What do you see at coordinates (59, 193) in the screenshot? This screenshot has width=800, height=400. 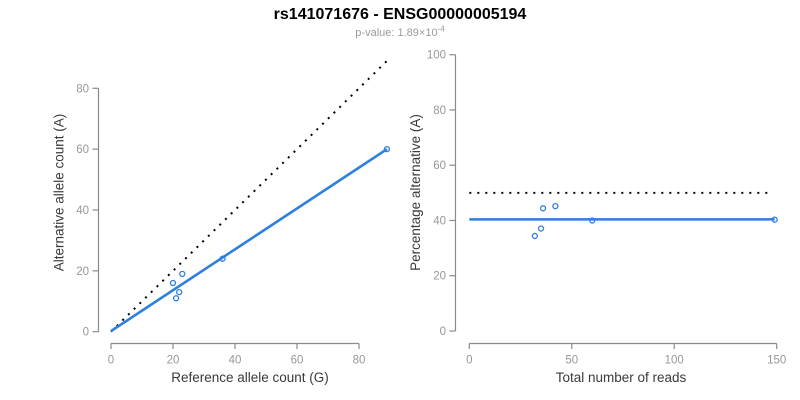 I see `y-axis-title: Alternative allele count (A)` at bounding box center [59, 193].